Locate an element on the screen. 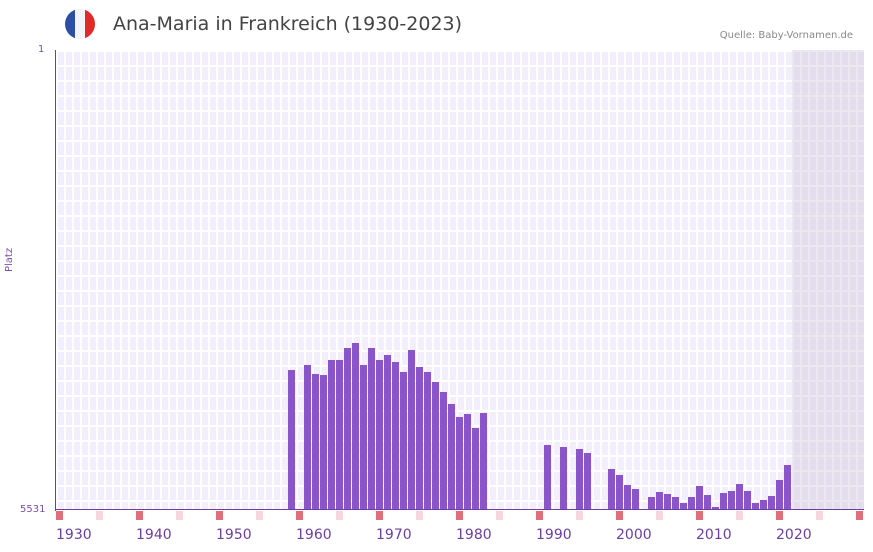  bar-2016 is located at coordinates (747, 500).